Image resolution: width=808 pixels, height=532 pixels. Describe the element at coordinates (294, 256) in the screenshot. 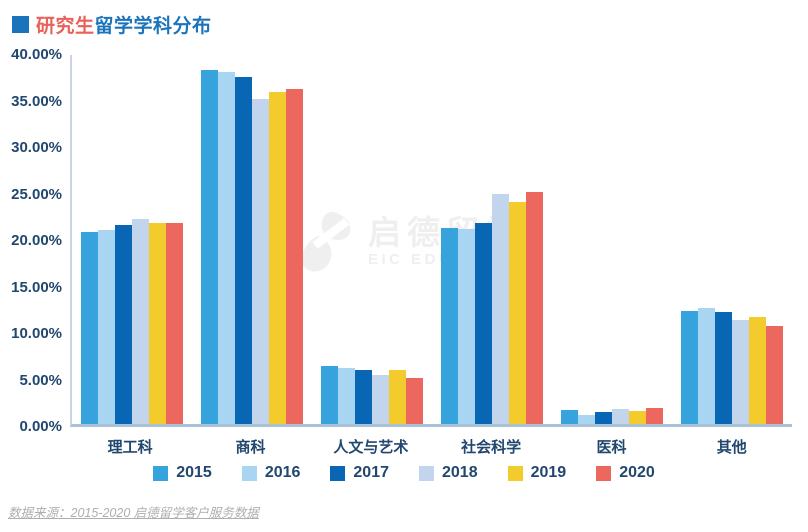

I see `bar-2020-商科` at that location.